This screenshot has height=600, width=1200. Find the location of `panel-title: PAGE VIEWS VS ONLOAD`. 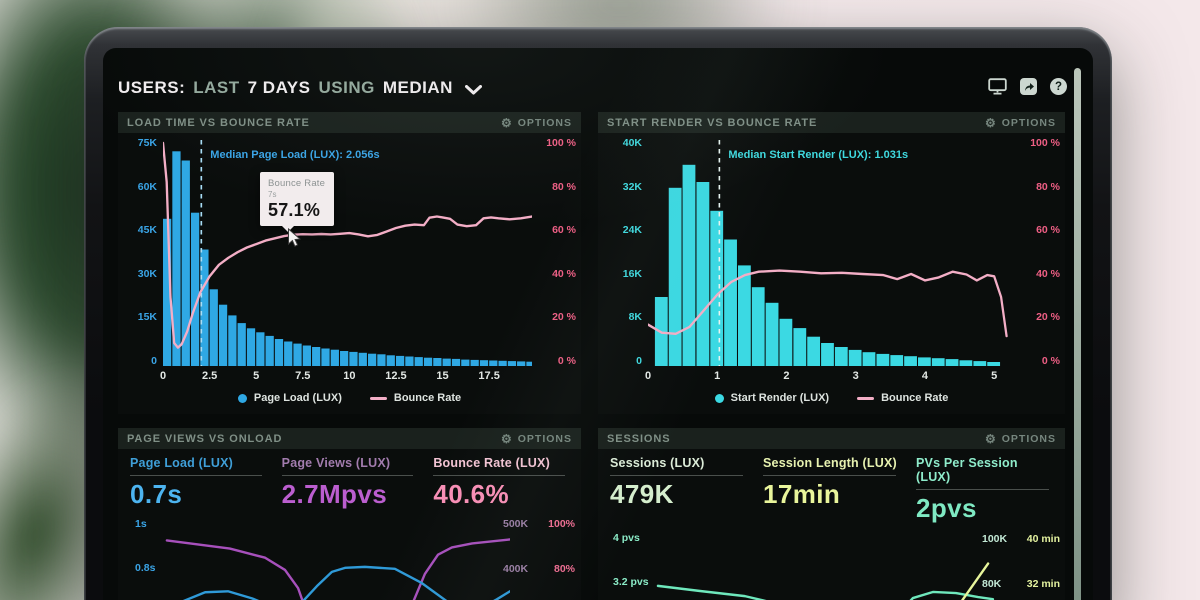

panel-title: PAGE VIEWS VS ONLOAD is located at coordinates (205, 438).